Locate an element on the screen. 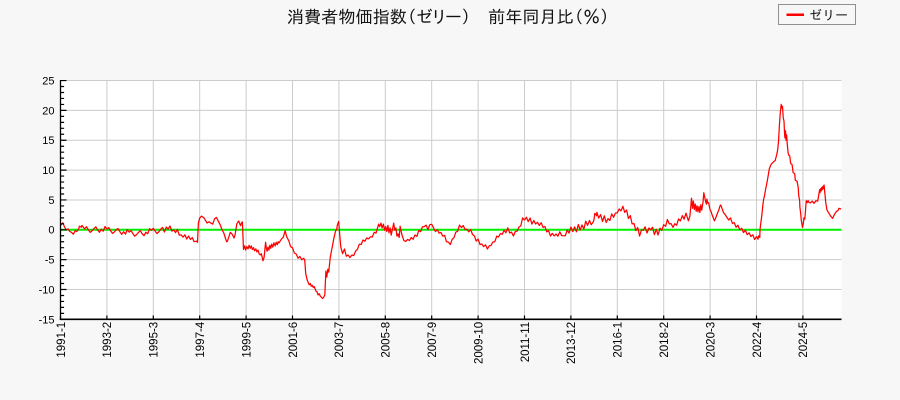 Image resolution: width=900 pixels, height=400 pixels. svg-text: 0 is located at coordinates (51, 231).